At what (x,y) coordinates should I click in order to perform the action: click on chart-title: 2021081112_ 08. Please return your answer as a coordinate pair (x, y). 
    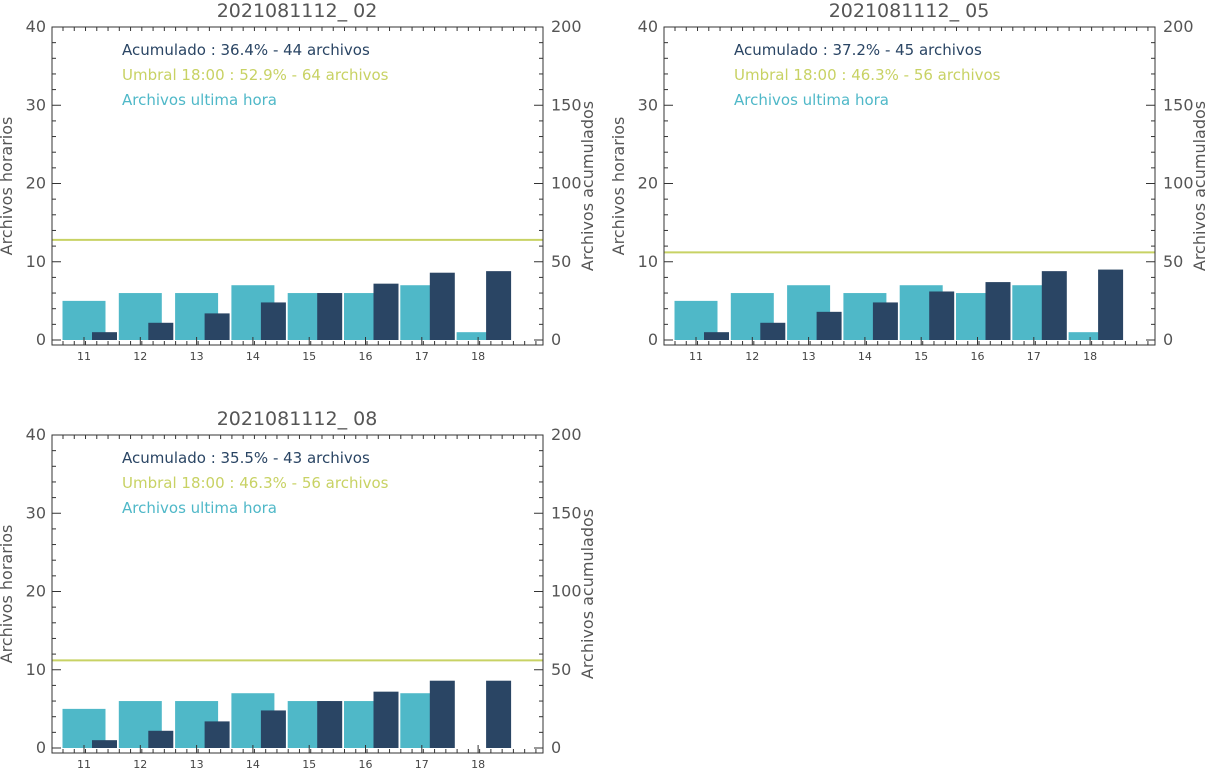
    Looking at the image, I should click on (297, 419).